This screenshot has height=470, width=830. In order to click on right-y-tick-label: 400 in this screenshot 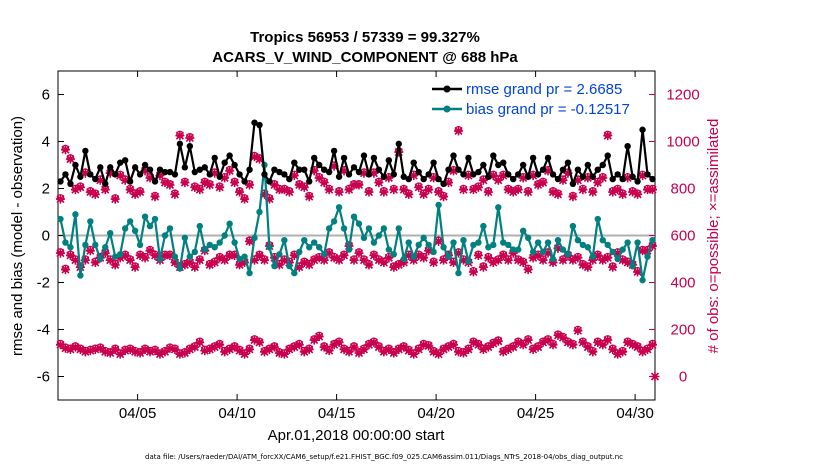, I will do `click(682, 283)`.